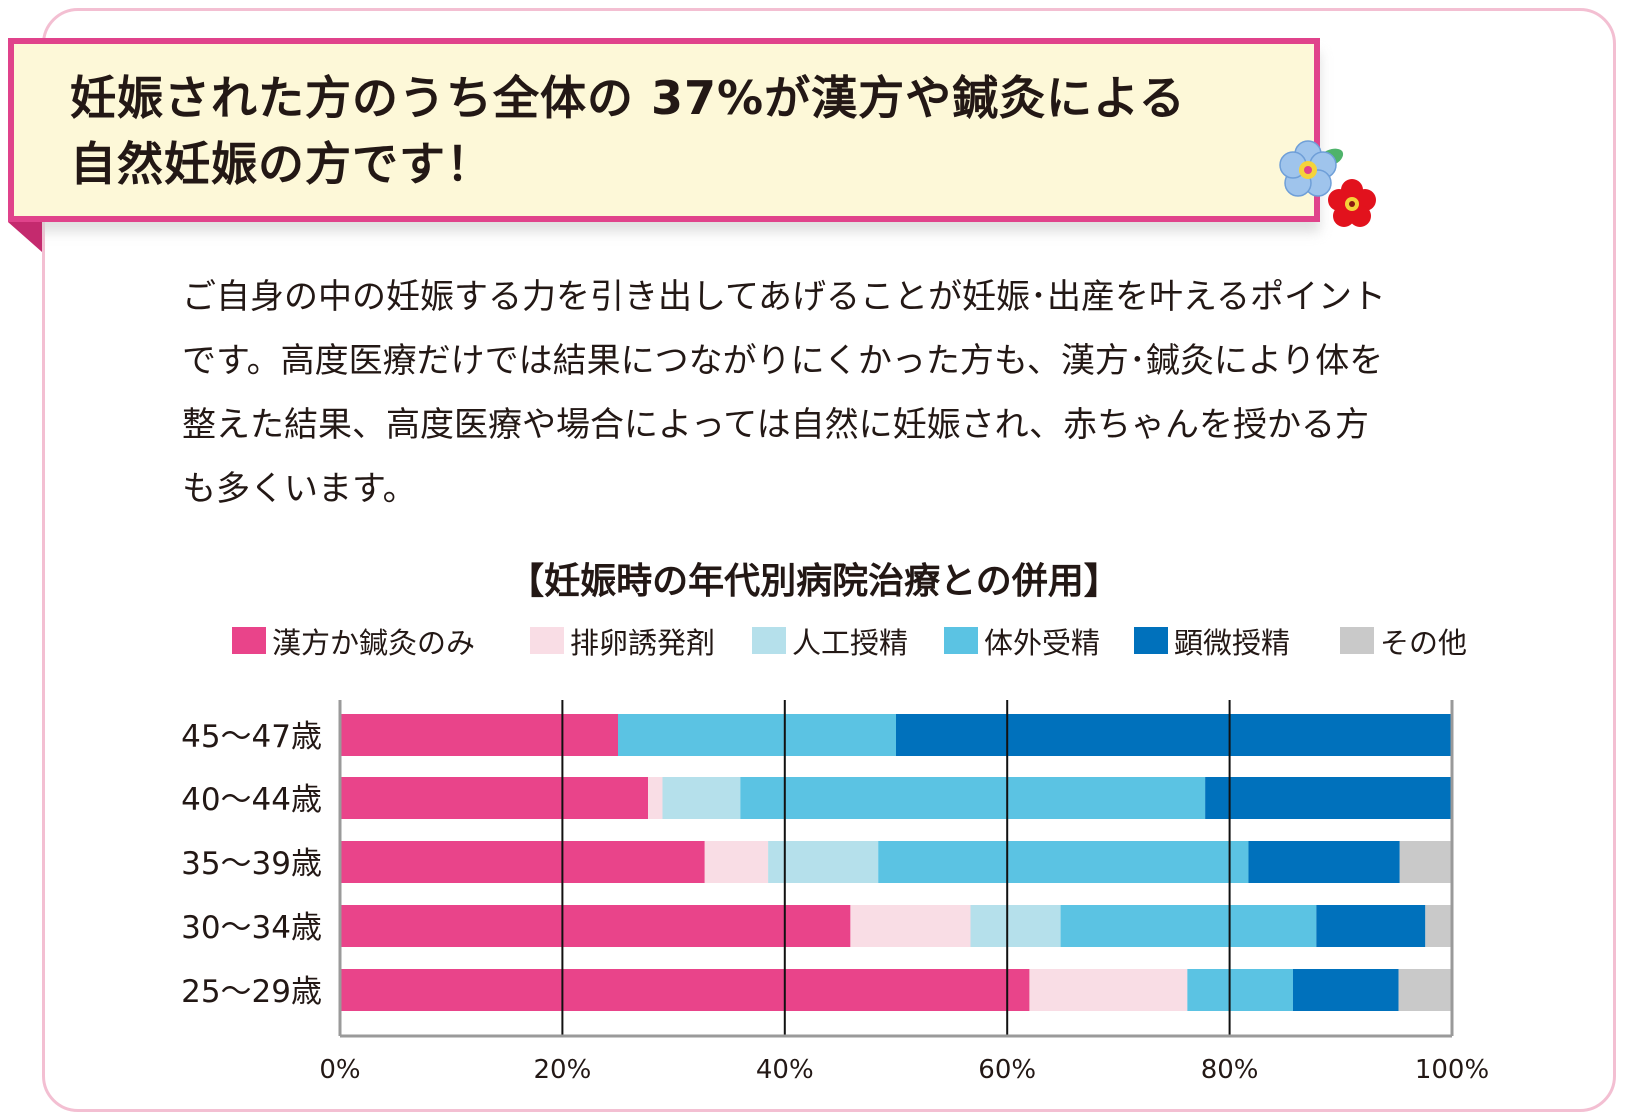 The width and height of the screenshot is (1628, 1120). What do you see at coordinates (251, 800) in the screenshot?
I see `y-tick-label: 40～44歳` at bounding box center [251, 800].